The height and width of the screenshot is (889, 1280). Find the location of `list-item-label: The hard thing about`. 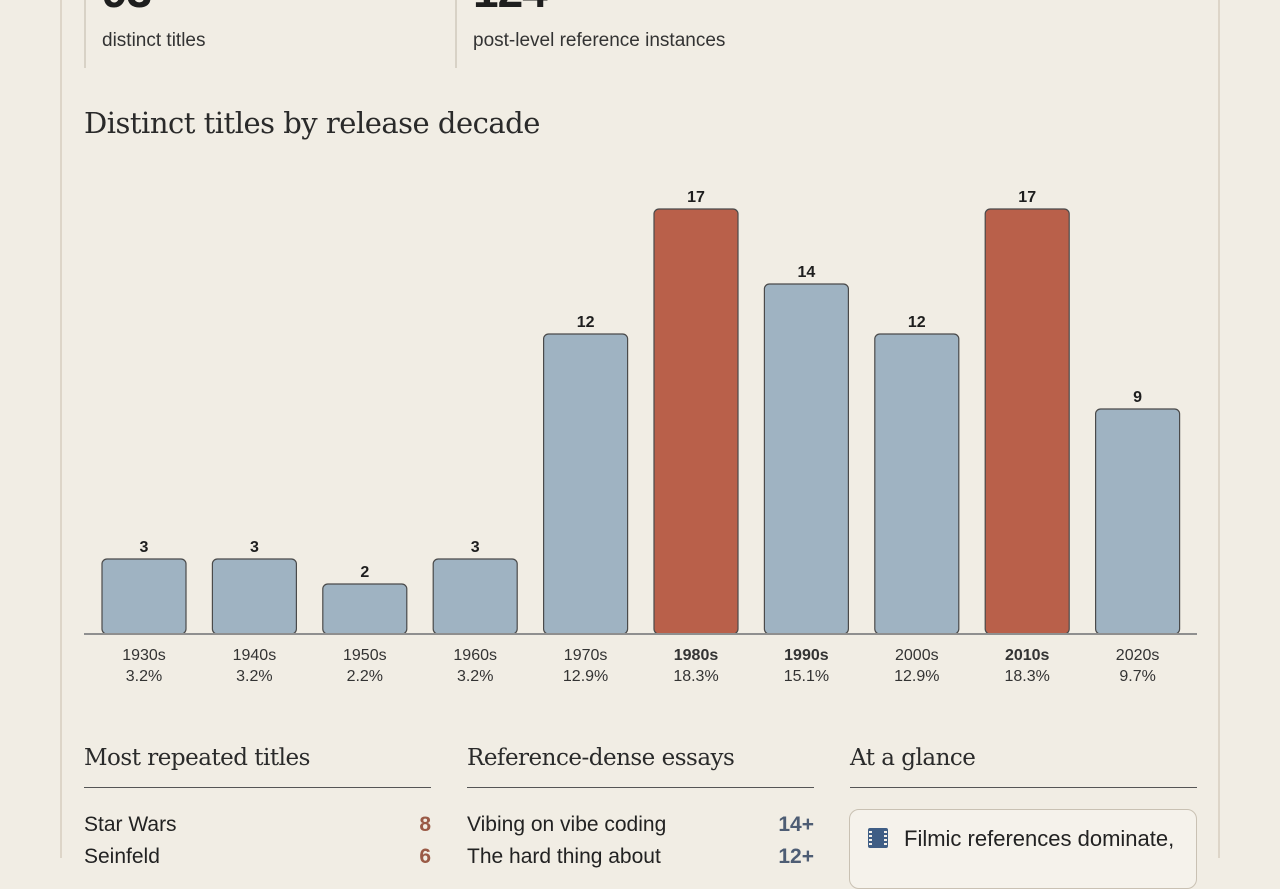

list-item-label: The hard thing about is located at coordinates (564, 856).